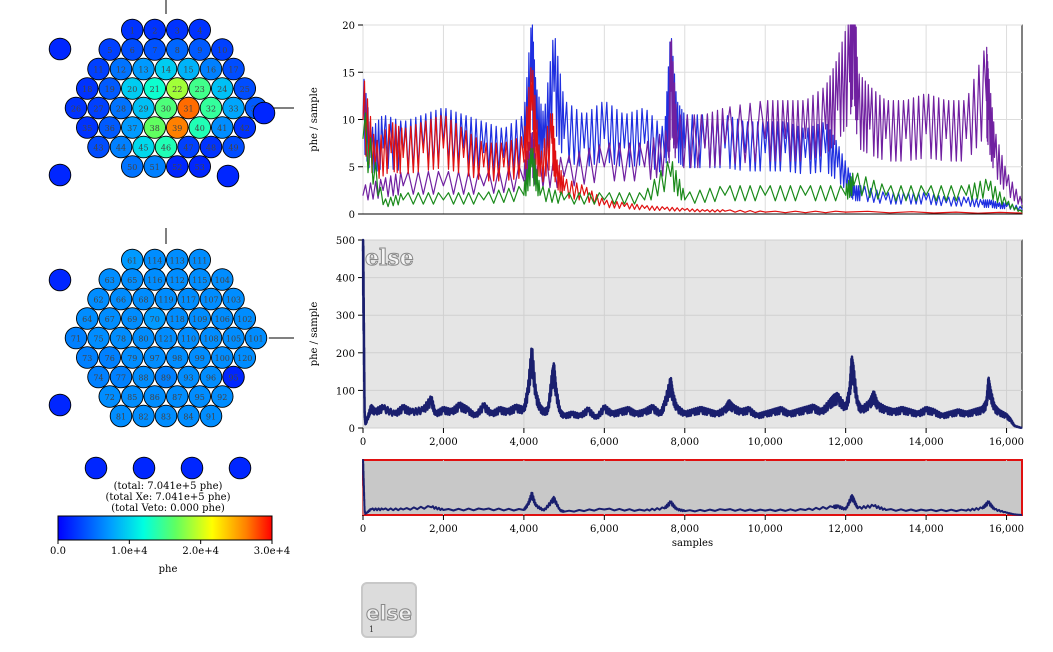 Image resolution: width=1053 pixels, height=652 pixels. Describe the element at coordinates (188, 299) in the screenshot. I see `pmt-117: 117` at that location.